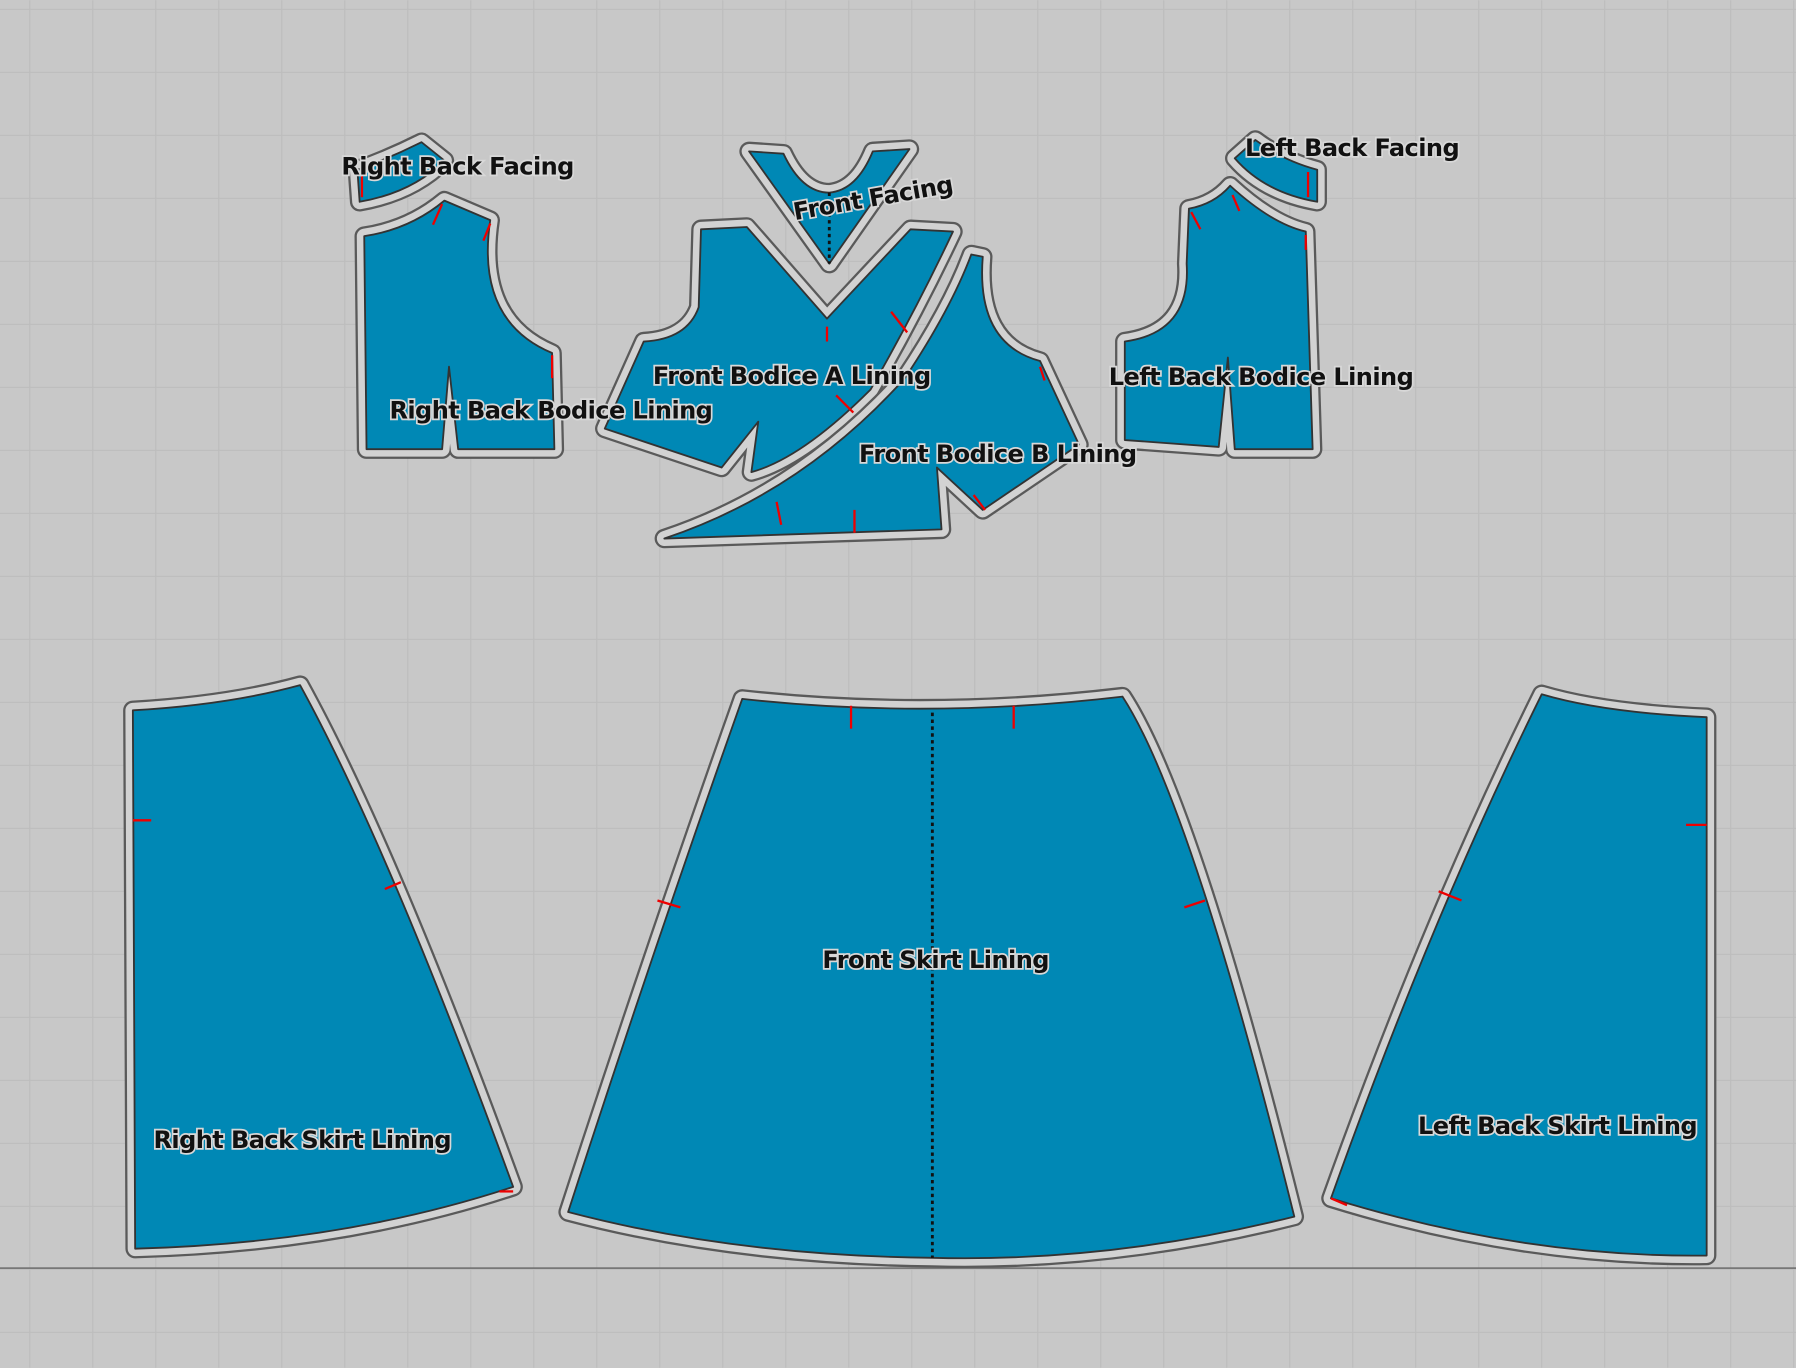  What do you see at coordinates (997, 454) in the screenshot?
I see `piece-label: Front Bodice B Lining` at bounding box center [997, 454].